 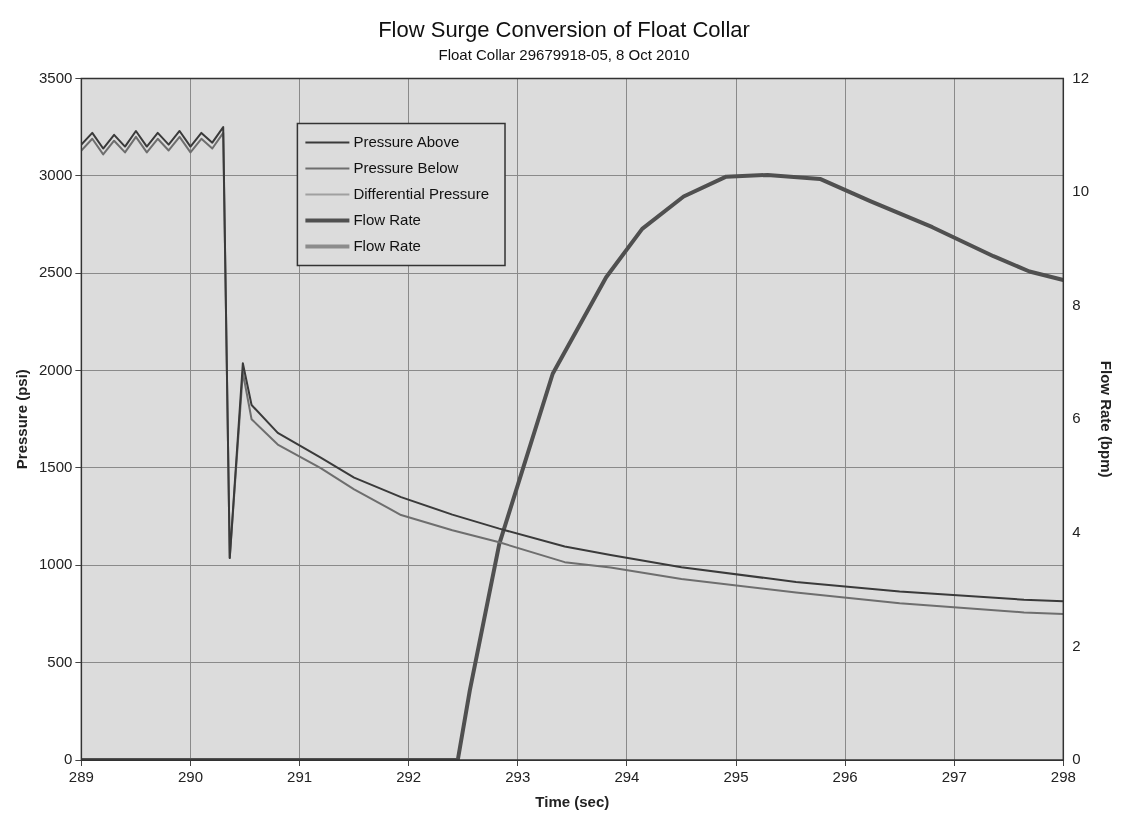 I want to click on y2-tick-label: 8, so click(x=1076, y=304).